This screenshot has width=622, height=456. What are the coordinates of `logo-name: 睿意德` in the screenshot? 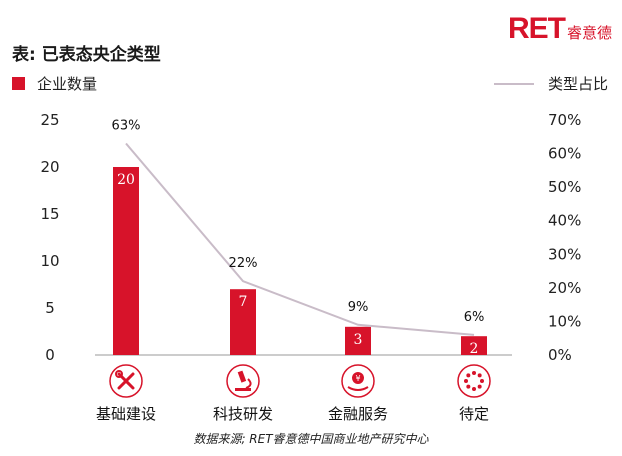 It's located at (590, 33).